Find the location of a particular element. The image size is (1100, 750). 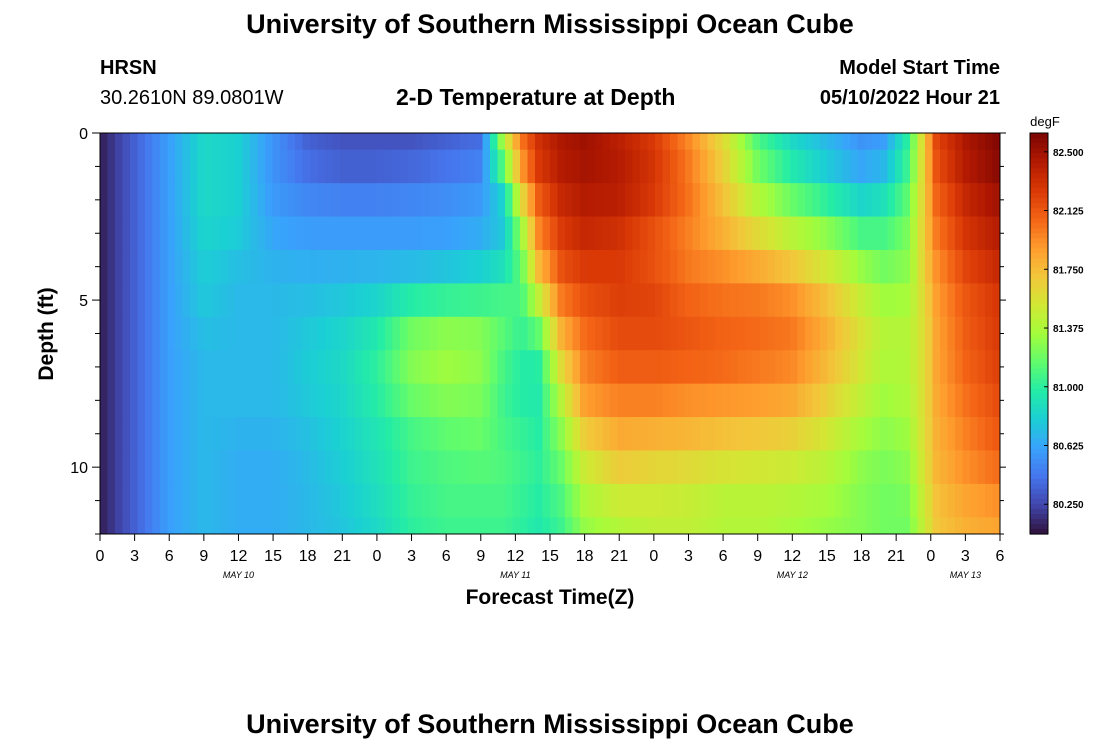

x-tick-label: 3 is located at coordinates (965, 556).